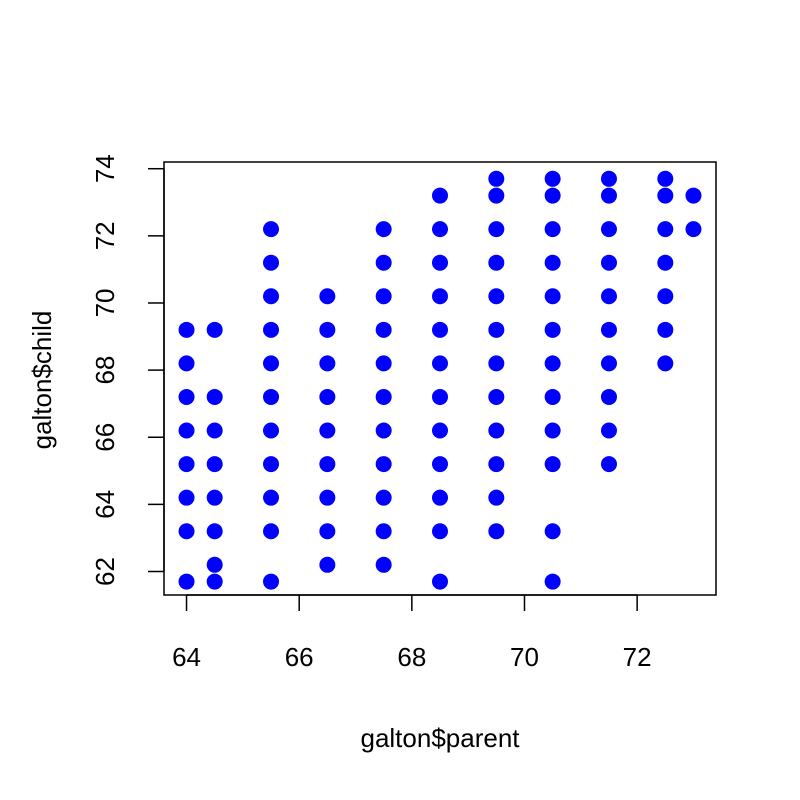  What do you see at coordinates (42, 380) in the screenshot?
I see `y-axis-label: galton$child` at bounding box center [42, 380].